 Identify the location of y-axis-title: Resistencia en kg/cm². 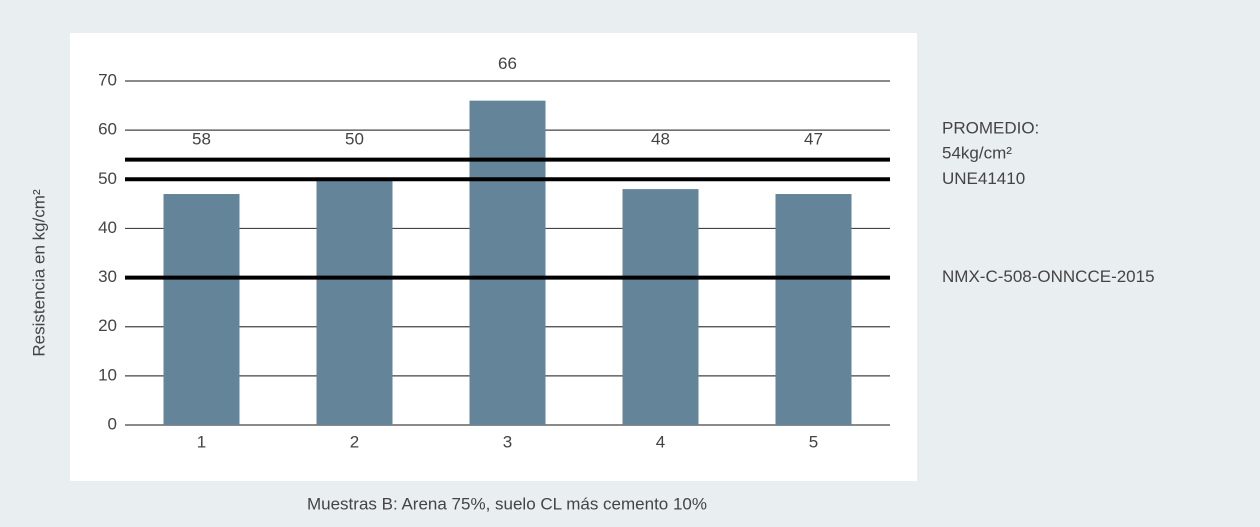
(38, 273).